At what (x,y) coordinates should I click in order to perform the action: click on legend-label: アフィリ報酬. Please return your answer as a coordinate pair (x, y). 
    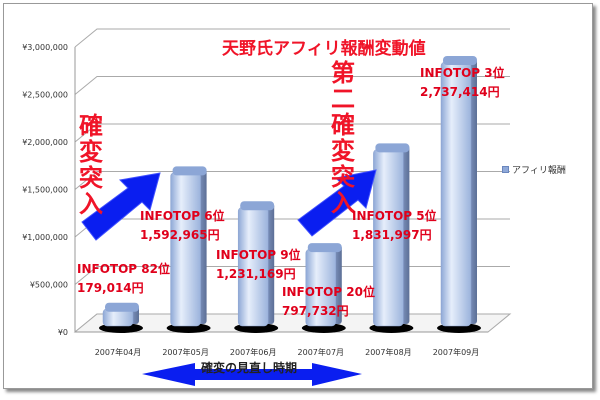
    Looking at the image, I should click on (539, 171).